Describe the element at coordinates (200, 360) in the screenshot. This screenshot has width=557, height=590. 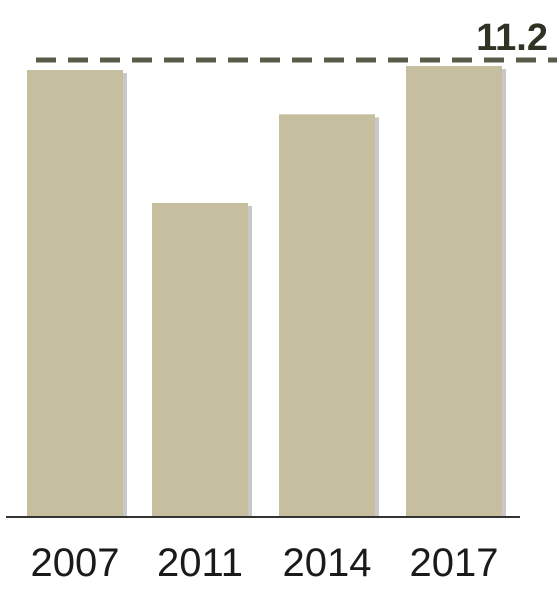
I see `bar-2011` at that location.